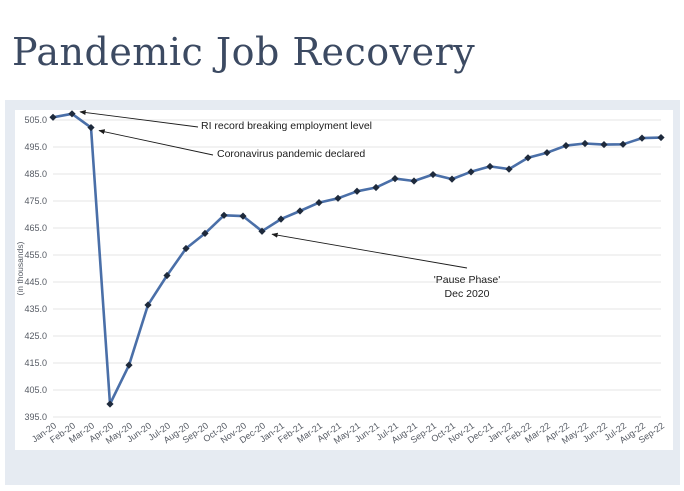 The width and height of the screenshot is (684, 491). I want to click on y-tick-label: 445.0, so click(35, 282).